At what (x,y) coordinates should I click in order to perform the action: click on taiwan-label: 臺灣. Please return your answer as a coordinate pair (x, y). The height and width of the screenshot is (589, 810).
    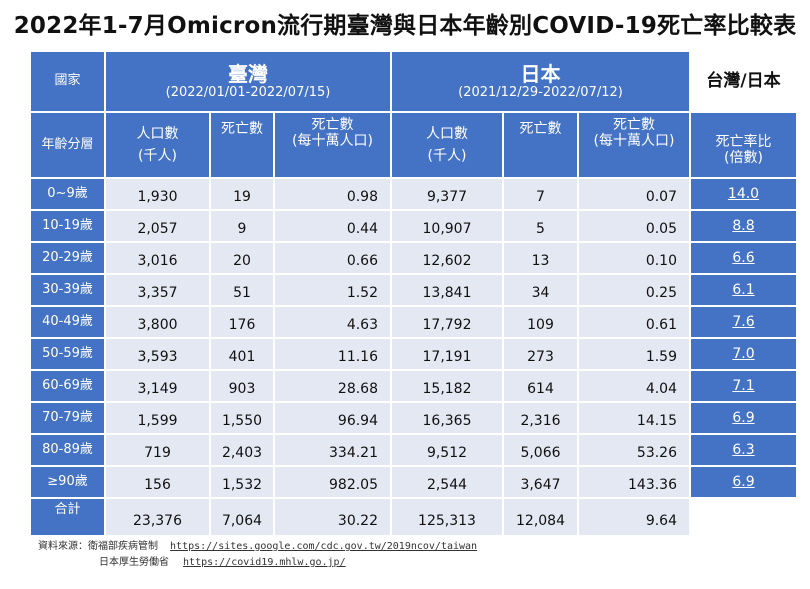
    Looking at the image, I should click on (248, 73).